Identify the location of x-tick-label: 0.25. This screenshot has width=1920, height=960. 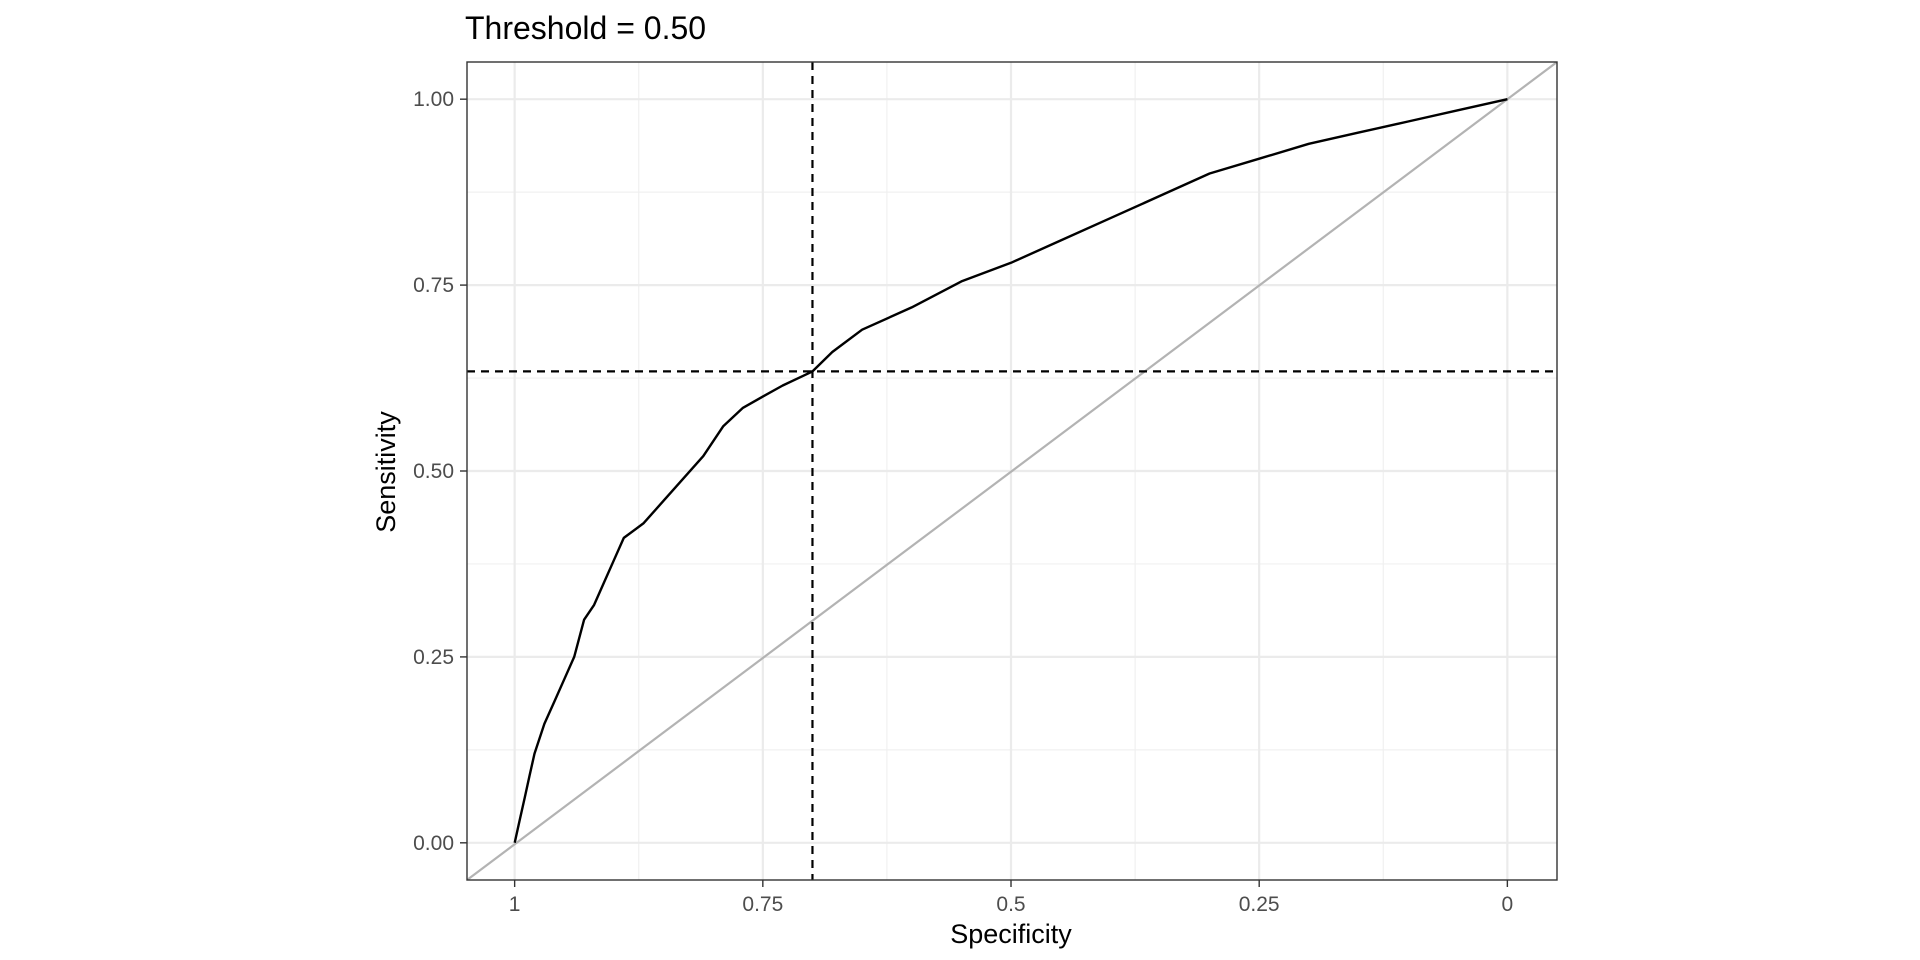
(1259, 904).